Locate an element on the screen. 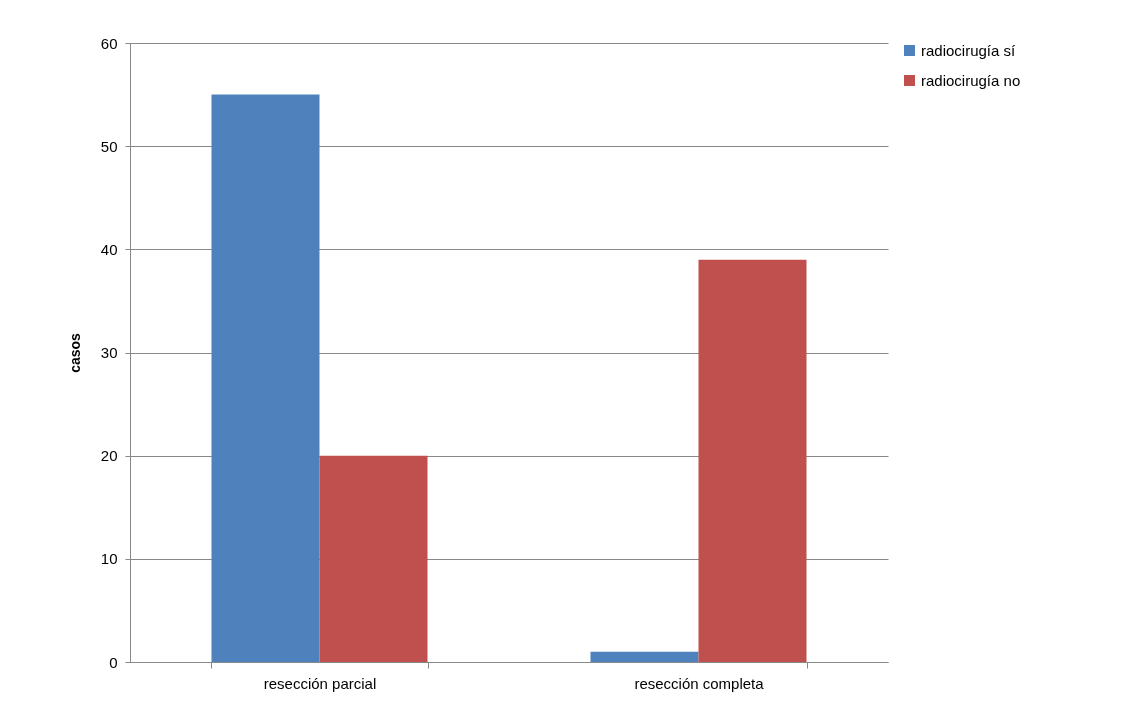  x-tick-label: resección parcial is located at coordinates (320, 683).